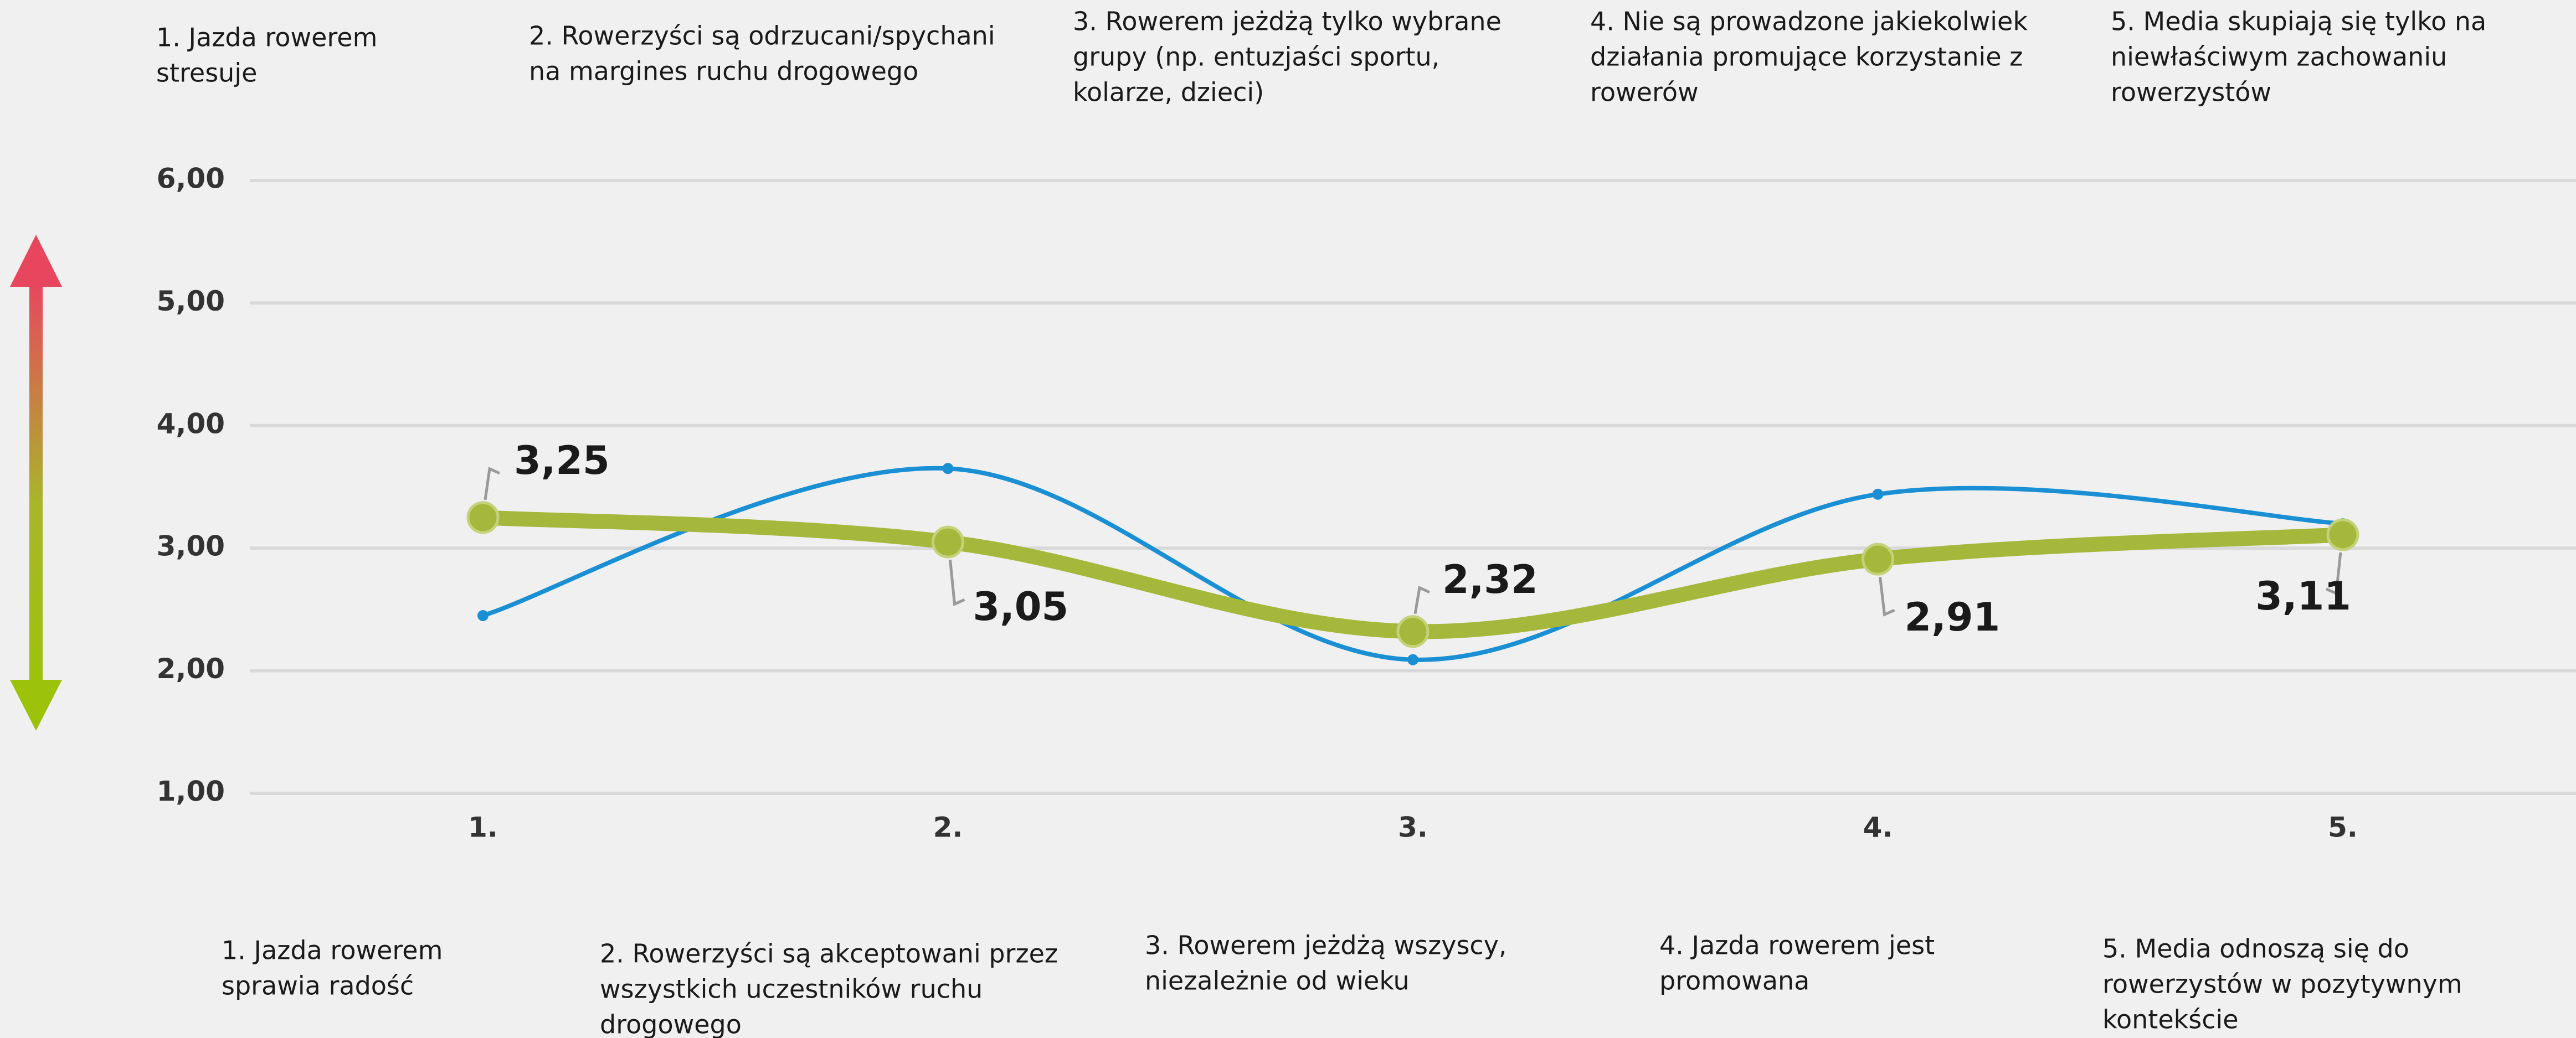 The height and width of the screenshot is (1038, 2576). I want to click on y-tick-label: 4,00, so click(191, 423).